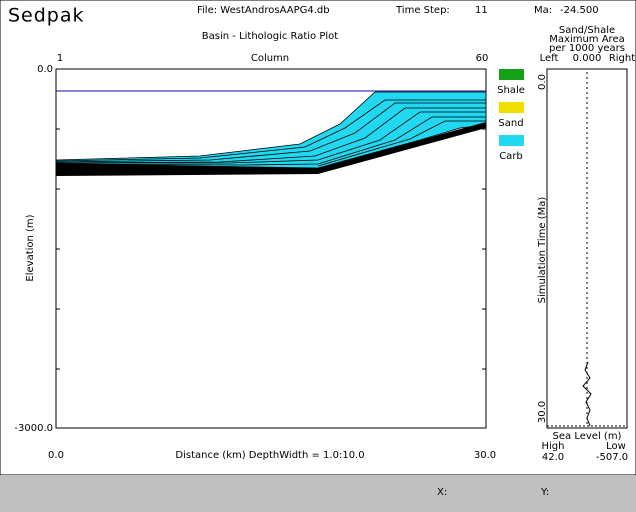 Image resolution: width=636 pixels, height=512 pixels. I want to click on cursor-x: X:, so click(442, 492).